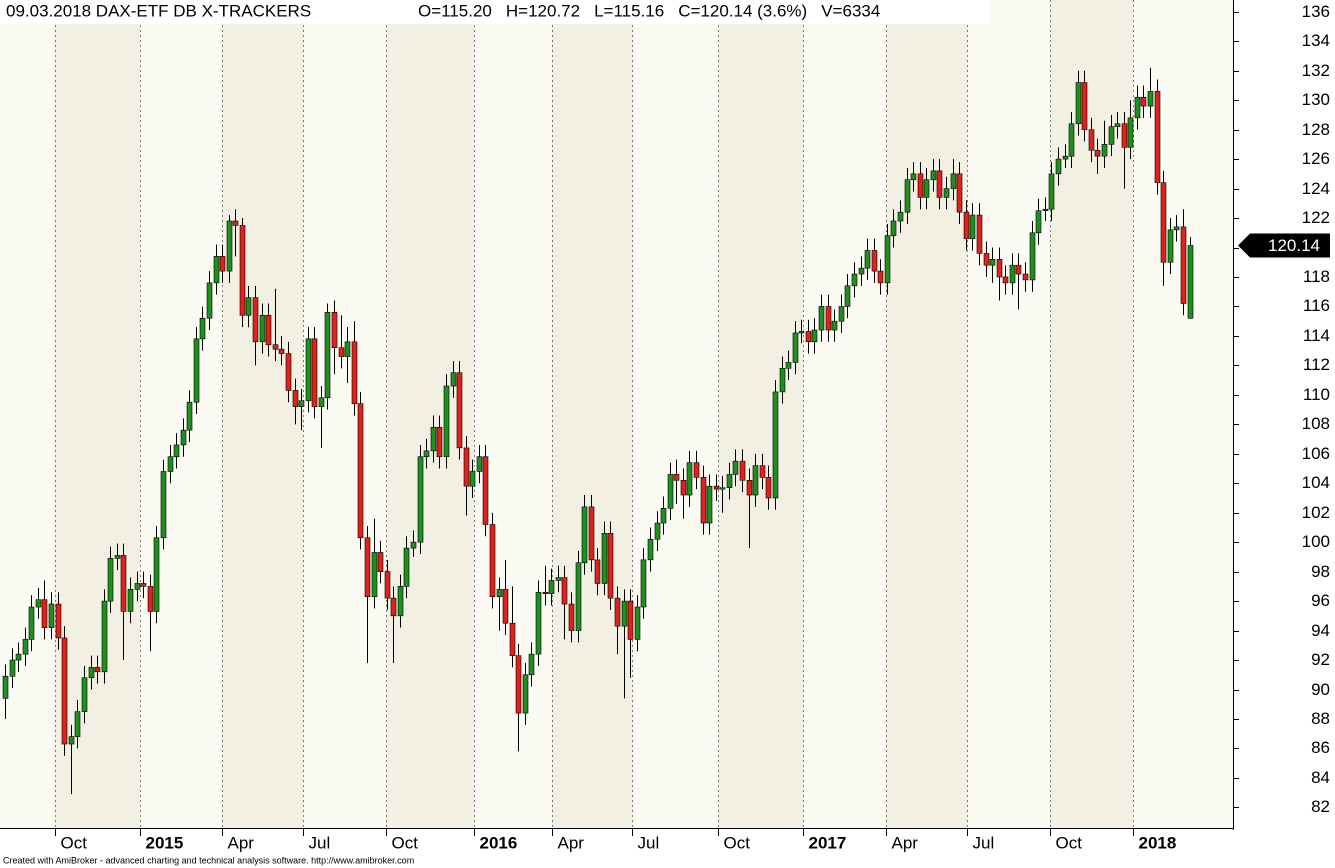 Image resolution: width=1335 pixels, height=868 pixels. I want to click on y-tick-label: 90, so click(1320, 689).